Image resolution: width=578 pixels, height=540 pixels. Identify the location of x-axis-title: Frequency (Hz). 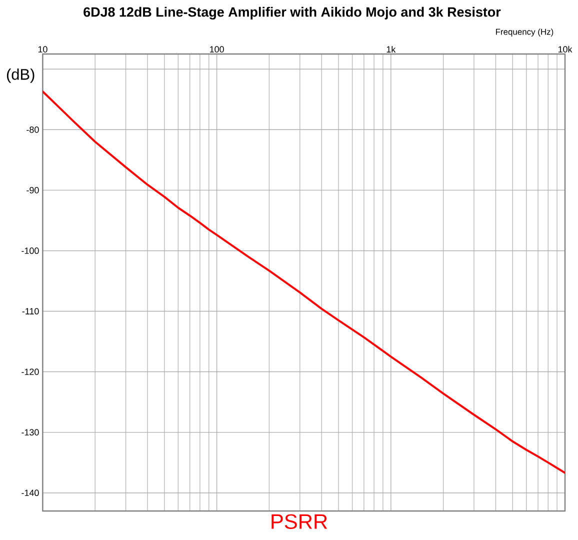
(525, 32).